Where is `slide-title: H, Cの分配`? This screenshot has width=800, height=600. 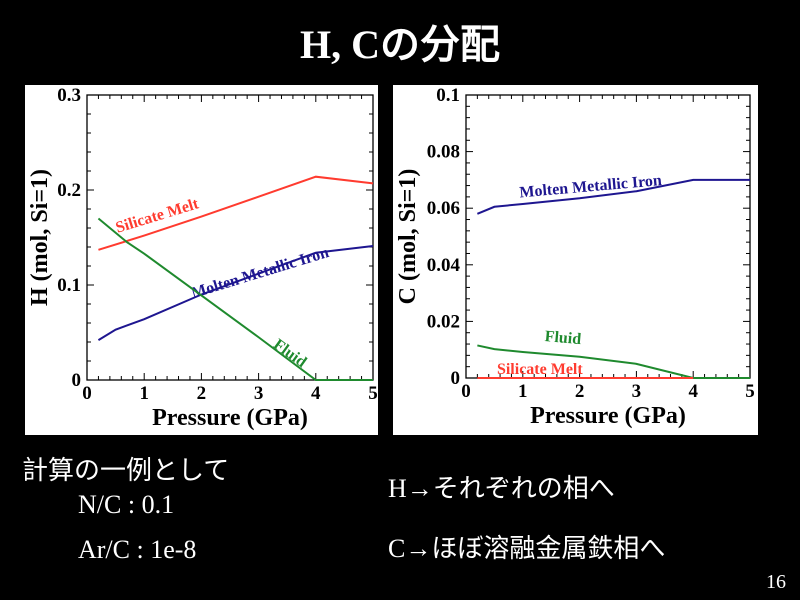 slide-title: H, Cの分配 is located at coordinates (400, 44).